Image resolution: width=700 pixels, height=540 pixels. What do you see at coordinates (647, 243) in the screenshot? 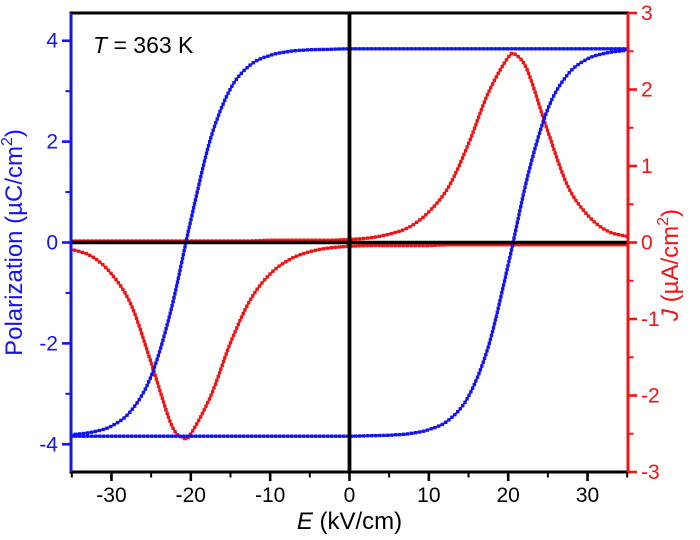
I see `right-tick-label: 0` at bounding box center [647, 243].